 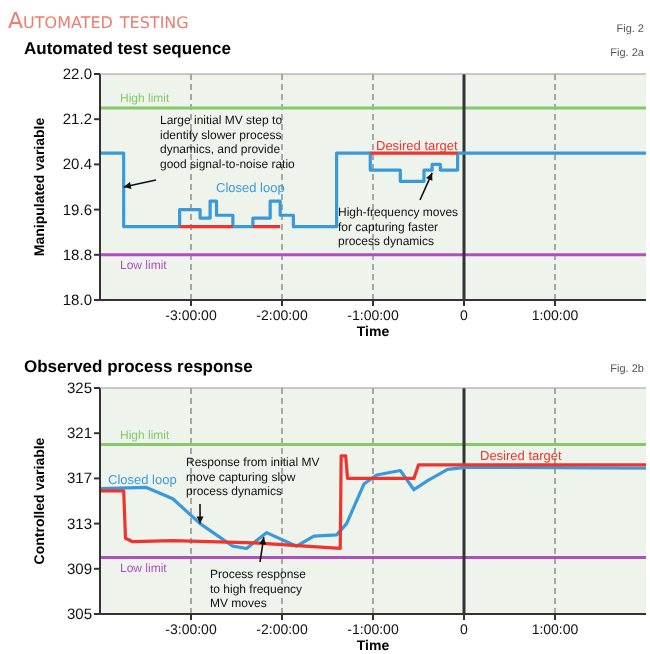 I want to click on chart-title: Observed process response, so click(x=139, y=366).